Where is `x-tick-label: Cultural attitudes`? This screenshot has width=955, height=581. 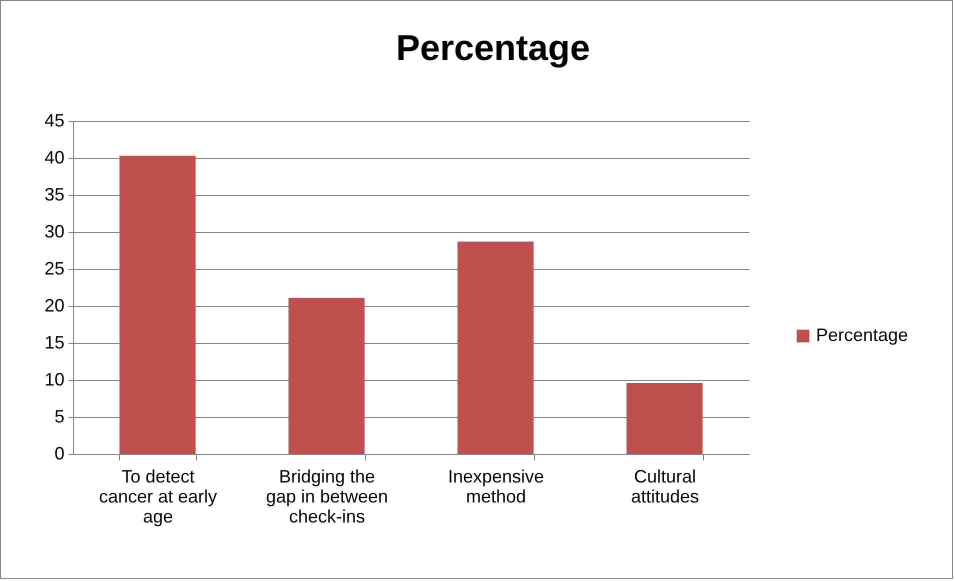
x-tick-label: Cultural attitudes is located at coordinates (665, 486).